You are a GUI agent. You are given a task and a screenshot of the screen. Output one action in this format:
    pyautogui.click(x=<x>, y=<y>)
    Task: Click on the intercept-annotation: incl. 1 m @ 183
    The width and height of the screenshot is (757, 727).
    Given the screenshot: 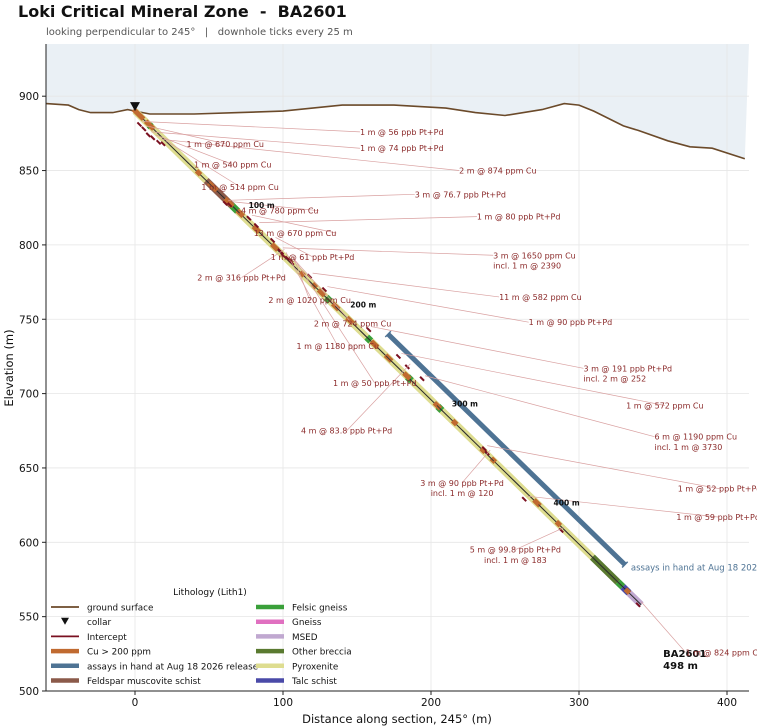 What is the action you would take?
    pyautogui.click(x=515, y=560)
    